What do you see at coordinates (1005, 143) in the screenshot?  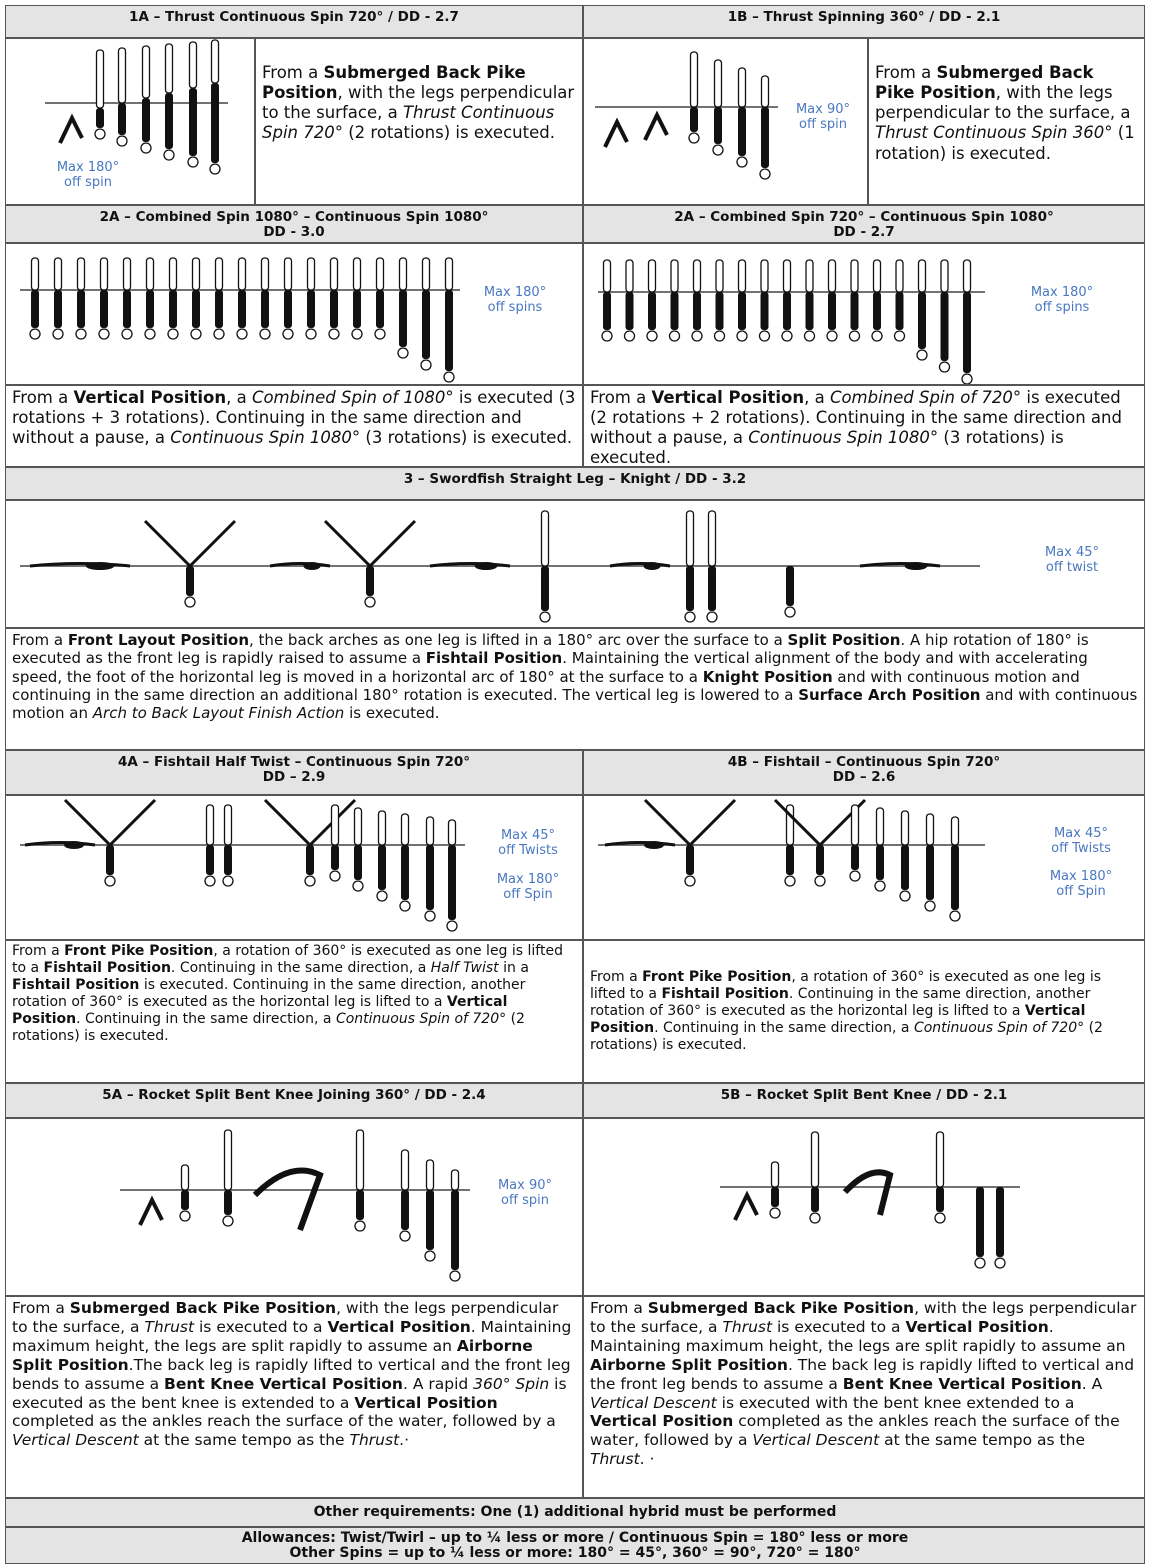 I see `text-run: (1 rotation) is executed.` at bounding box center [1005, 143].